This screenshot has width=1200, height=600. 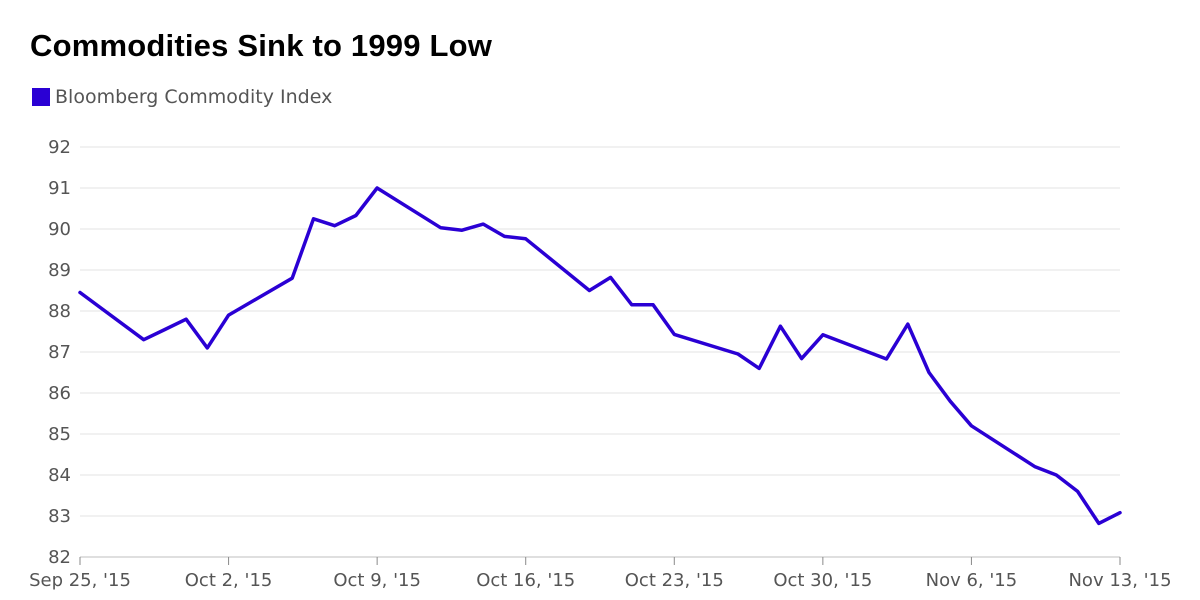 I want to click on x-tick-label: Oct 16, '15, so click(x=525, y=580).